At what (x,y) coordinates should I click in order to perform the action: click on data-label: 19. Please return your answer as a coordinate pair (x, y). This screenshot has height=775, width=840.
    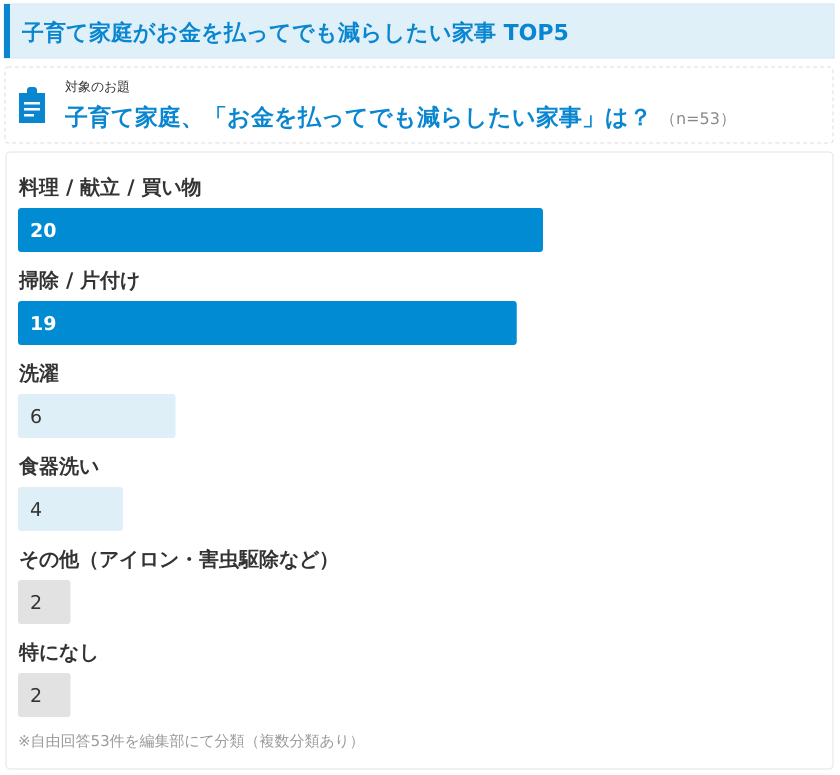
    Looking at the image, I should click on (43, 324).